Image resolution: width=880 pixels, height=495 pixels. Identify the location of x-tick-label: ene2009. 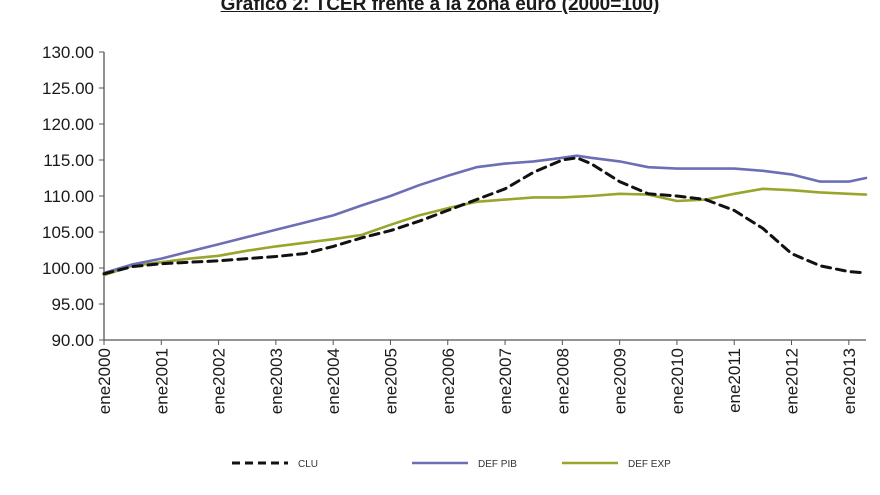
(620, 381).